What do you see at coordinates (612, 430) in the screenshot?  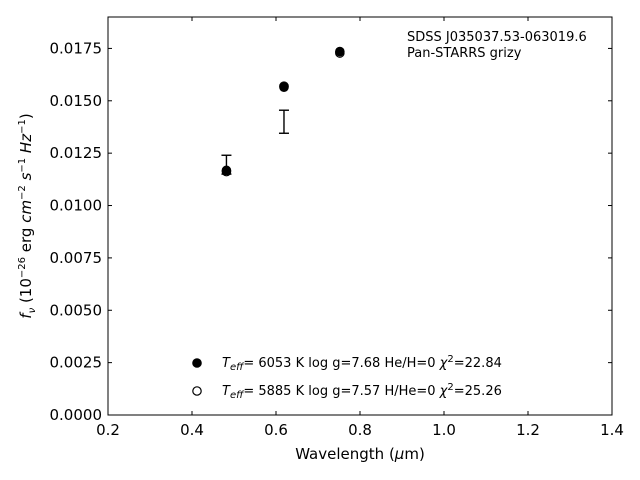 I see `x-tick-label-6: 1.4` at bounding box center [612, 430].